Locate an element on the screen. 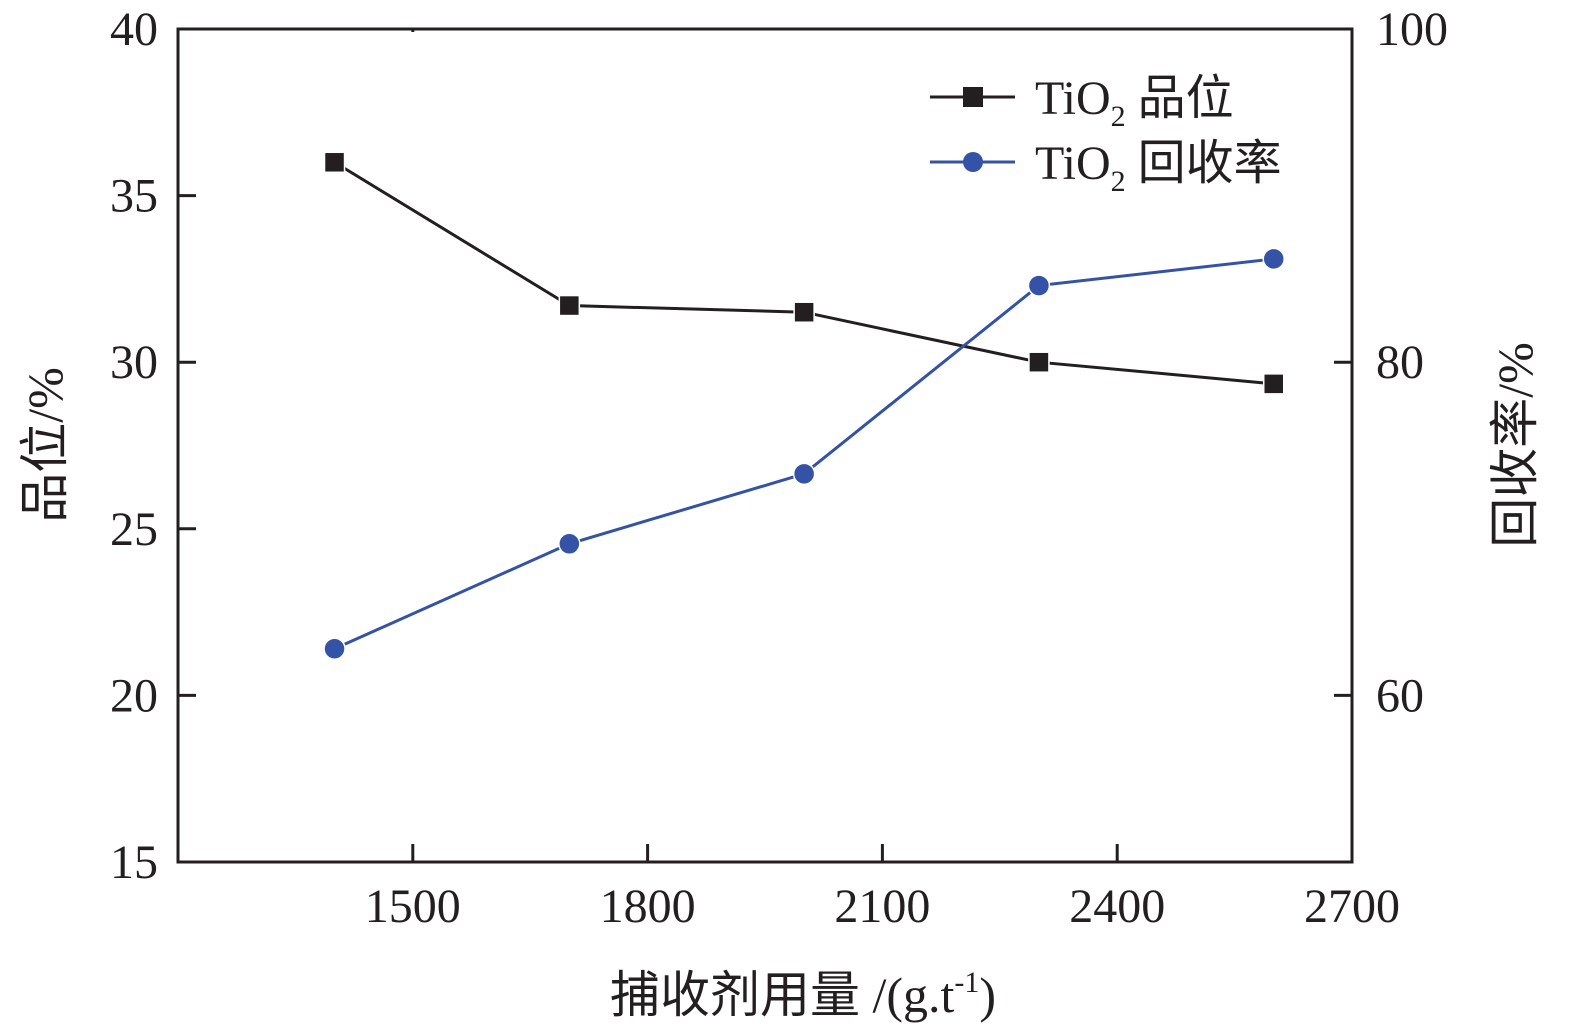 The image size is (1575, 1032). x-tick-label: 2100 is located at coordinates (882, 906).